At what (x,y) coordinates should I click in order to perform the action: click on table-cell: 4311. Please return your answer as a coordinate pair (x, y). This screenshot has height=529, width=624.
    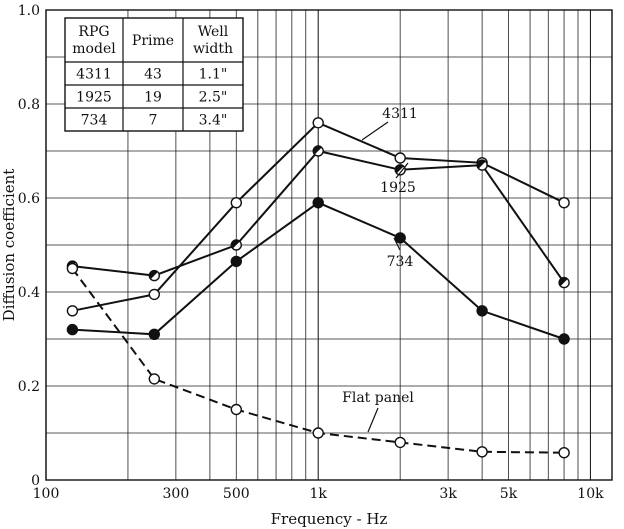
    Looking at the image, I should click on (94, 75).